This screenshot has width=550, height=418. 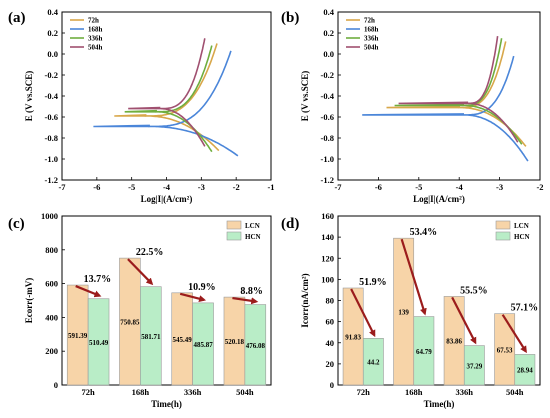 I want to click on y-tick-label: 140, so click(x=327, y=237).